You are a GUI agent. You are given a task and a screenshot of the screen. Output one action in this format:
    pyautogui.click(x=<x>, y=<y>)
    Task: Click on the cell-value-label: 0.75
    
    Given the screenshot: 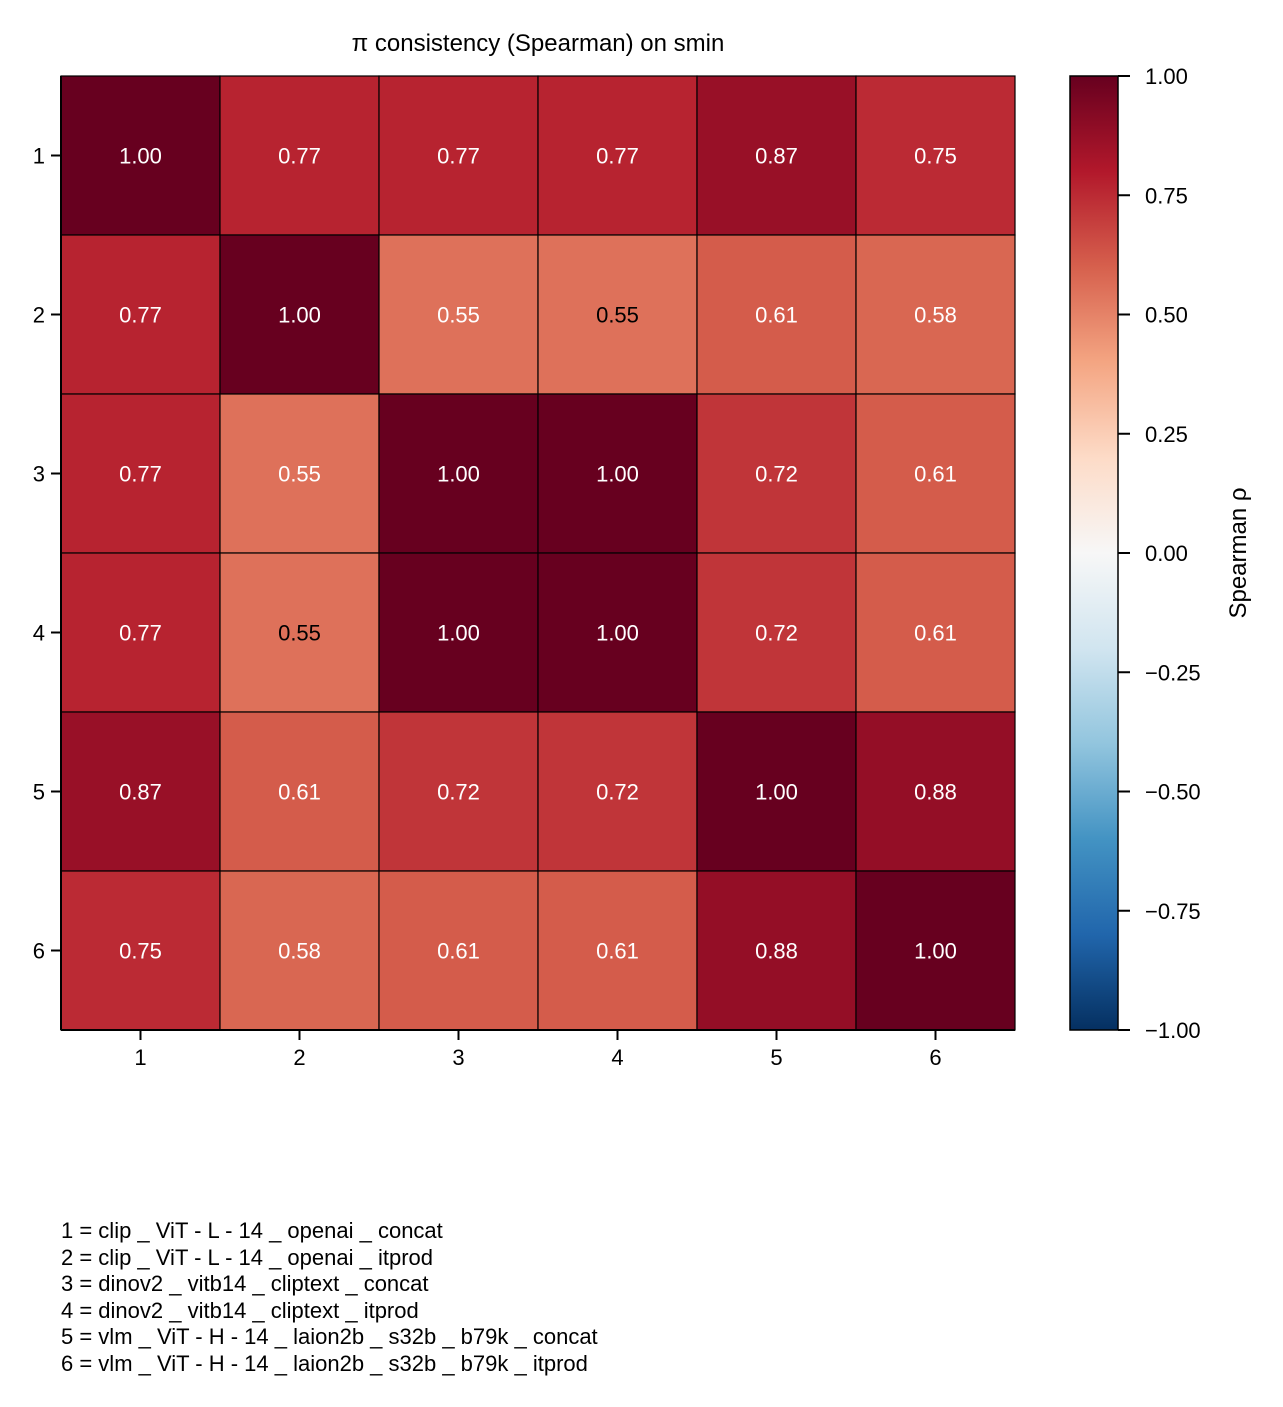 What is the action you would take?
    pyautogui.click(x=140, y=951)
    